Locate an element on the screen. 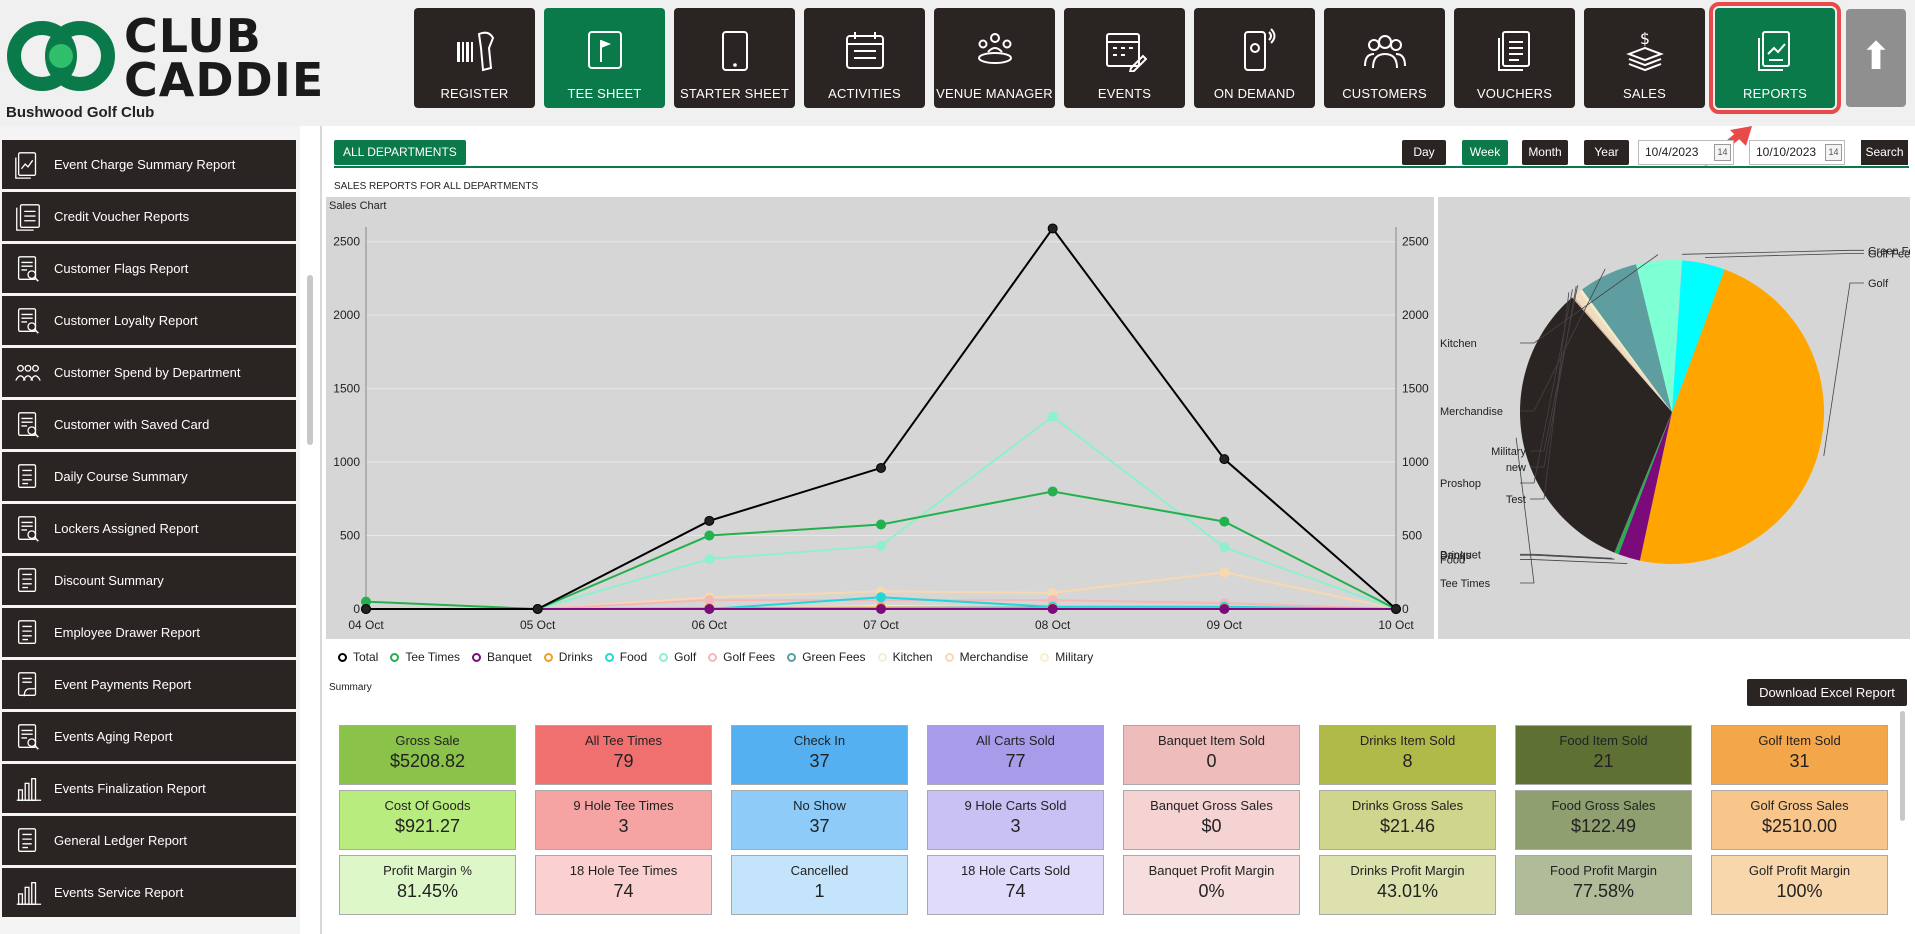  nav-vouchers-button: VOUCHERS is located at coordinates (1514, 58).